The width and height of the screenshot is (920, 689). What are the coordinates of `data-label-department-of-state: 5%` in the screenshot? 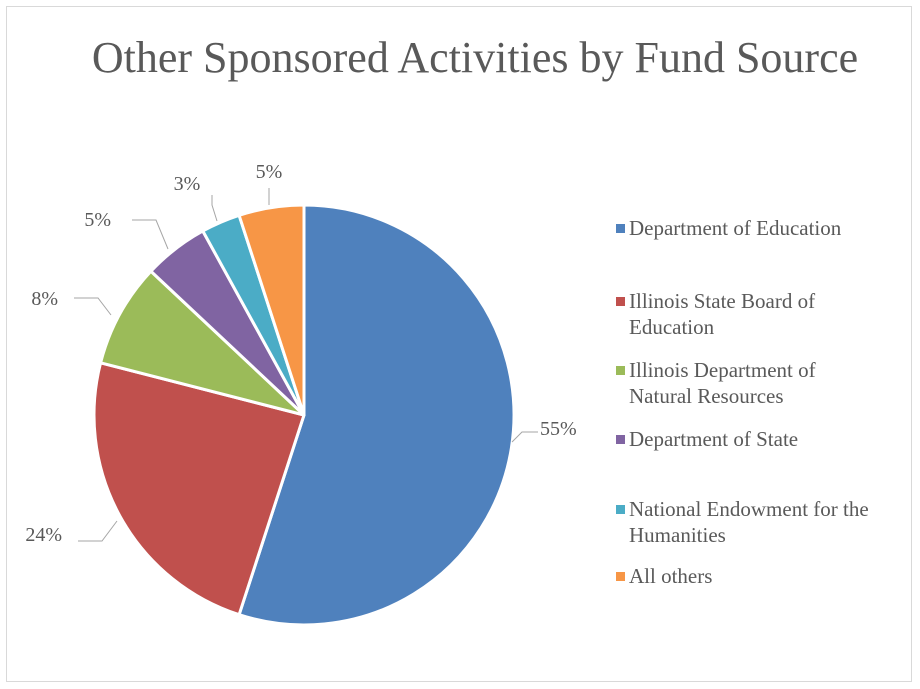 It's located at (97, 220).